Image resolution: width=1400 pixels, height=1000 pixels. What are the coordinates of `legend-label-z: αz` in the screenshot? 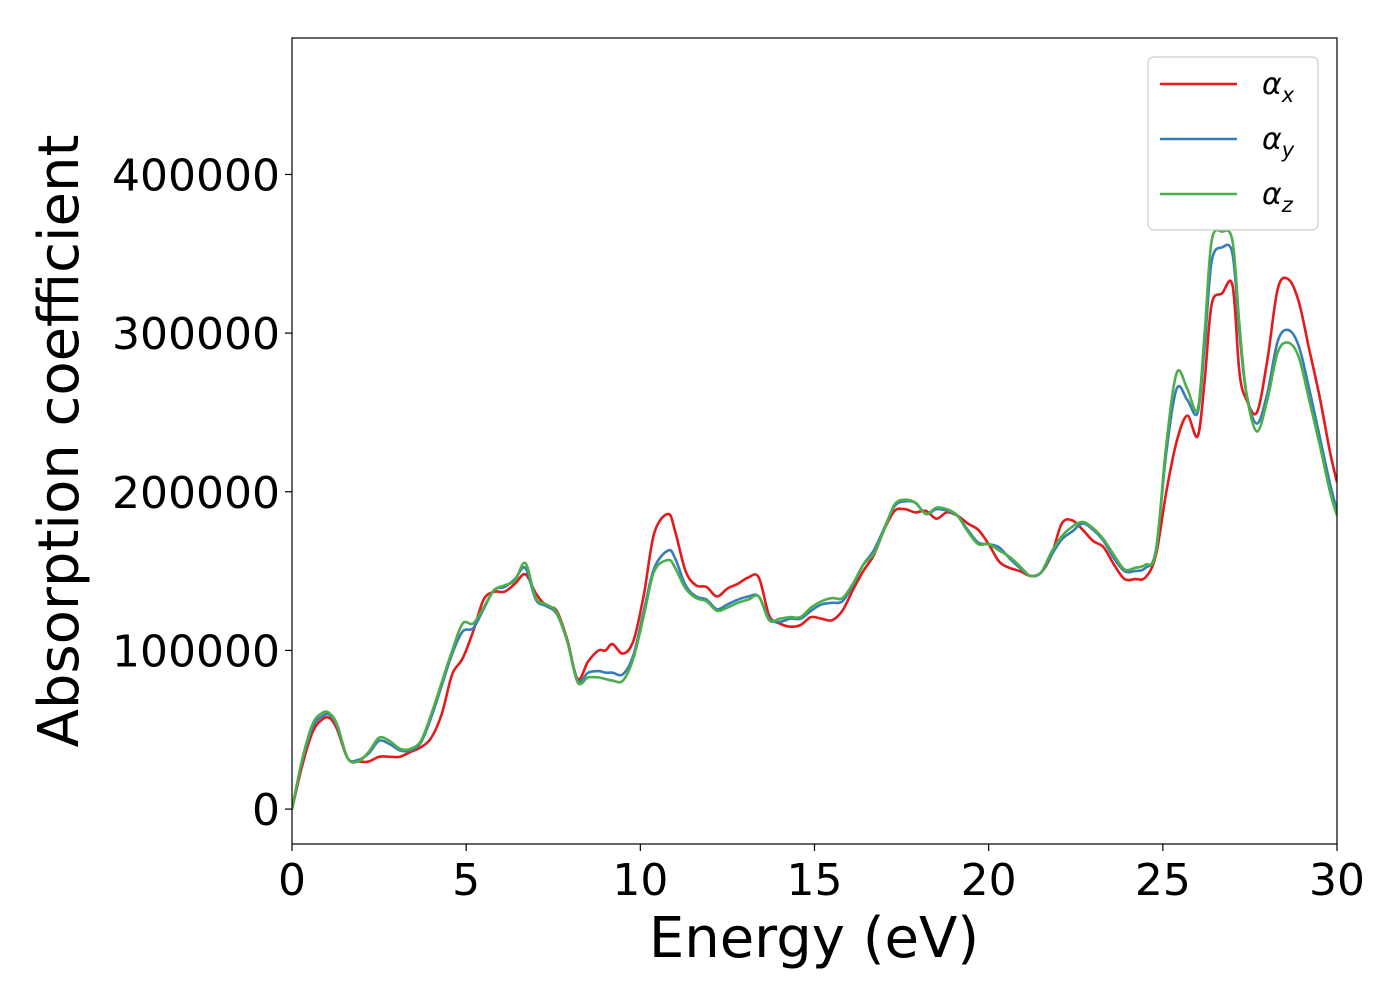 It's located at (1278, 197).